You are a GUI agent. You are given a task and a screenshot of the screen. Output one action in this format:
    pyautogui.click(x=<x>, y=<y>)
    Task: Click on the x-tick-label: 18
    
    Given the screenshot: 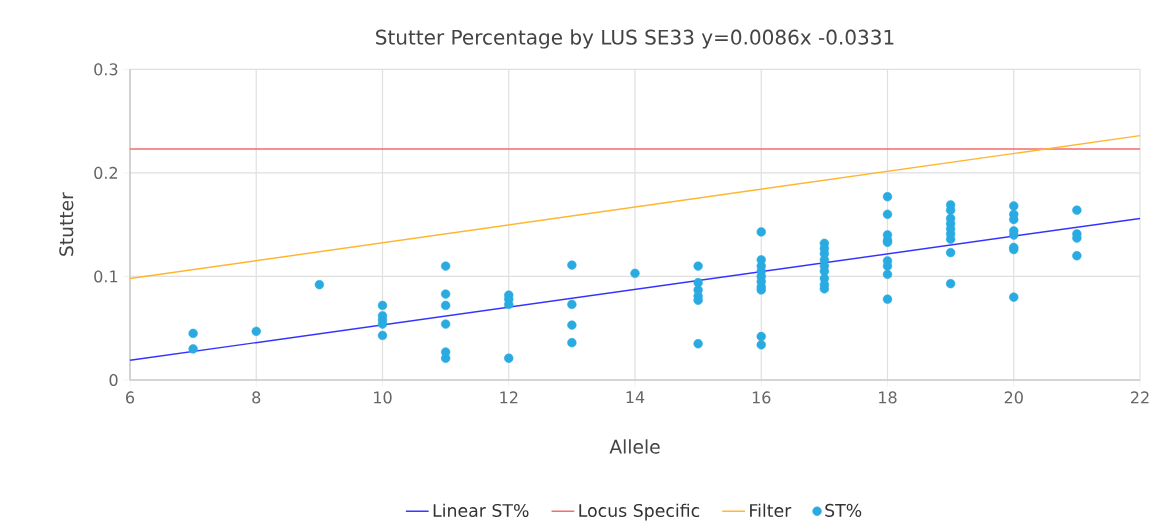 What is the action you would take?
    pyautogui.click(x=888, y=397)
    